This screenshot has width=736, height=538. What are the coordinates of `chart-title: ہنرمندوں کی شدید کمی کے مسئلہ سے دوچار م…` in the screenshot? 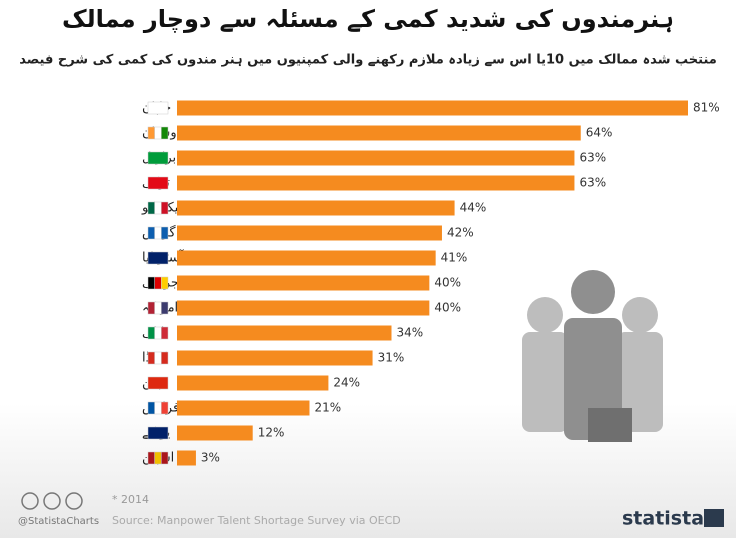 It's located at (368, 19).